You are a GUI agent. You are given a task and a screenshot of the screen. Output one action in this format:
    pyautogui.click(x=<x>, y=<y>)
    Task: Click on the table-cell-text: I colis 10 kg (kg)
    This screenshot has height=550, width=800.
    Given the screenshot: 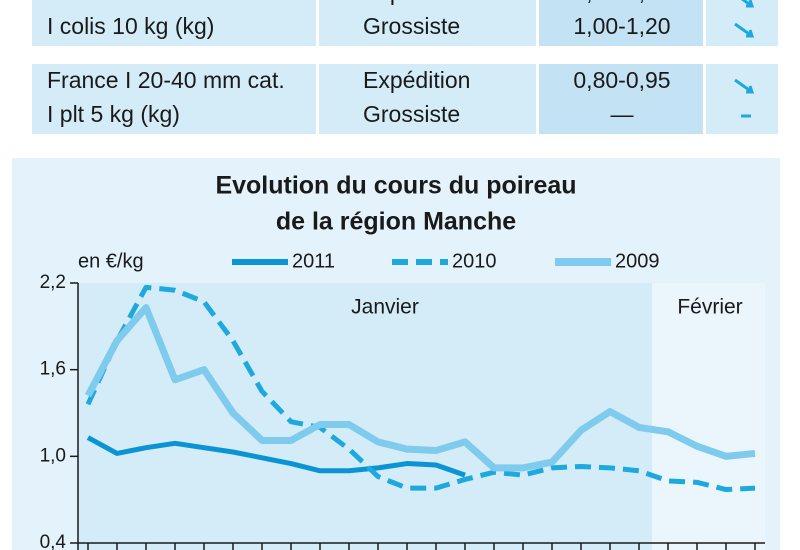 What is the action you would take?
    pyautogui.click(x=130, y=26)
    